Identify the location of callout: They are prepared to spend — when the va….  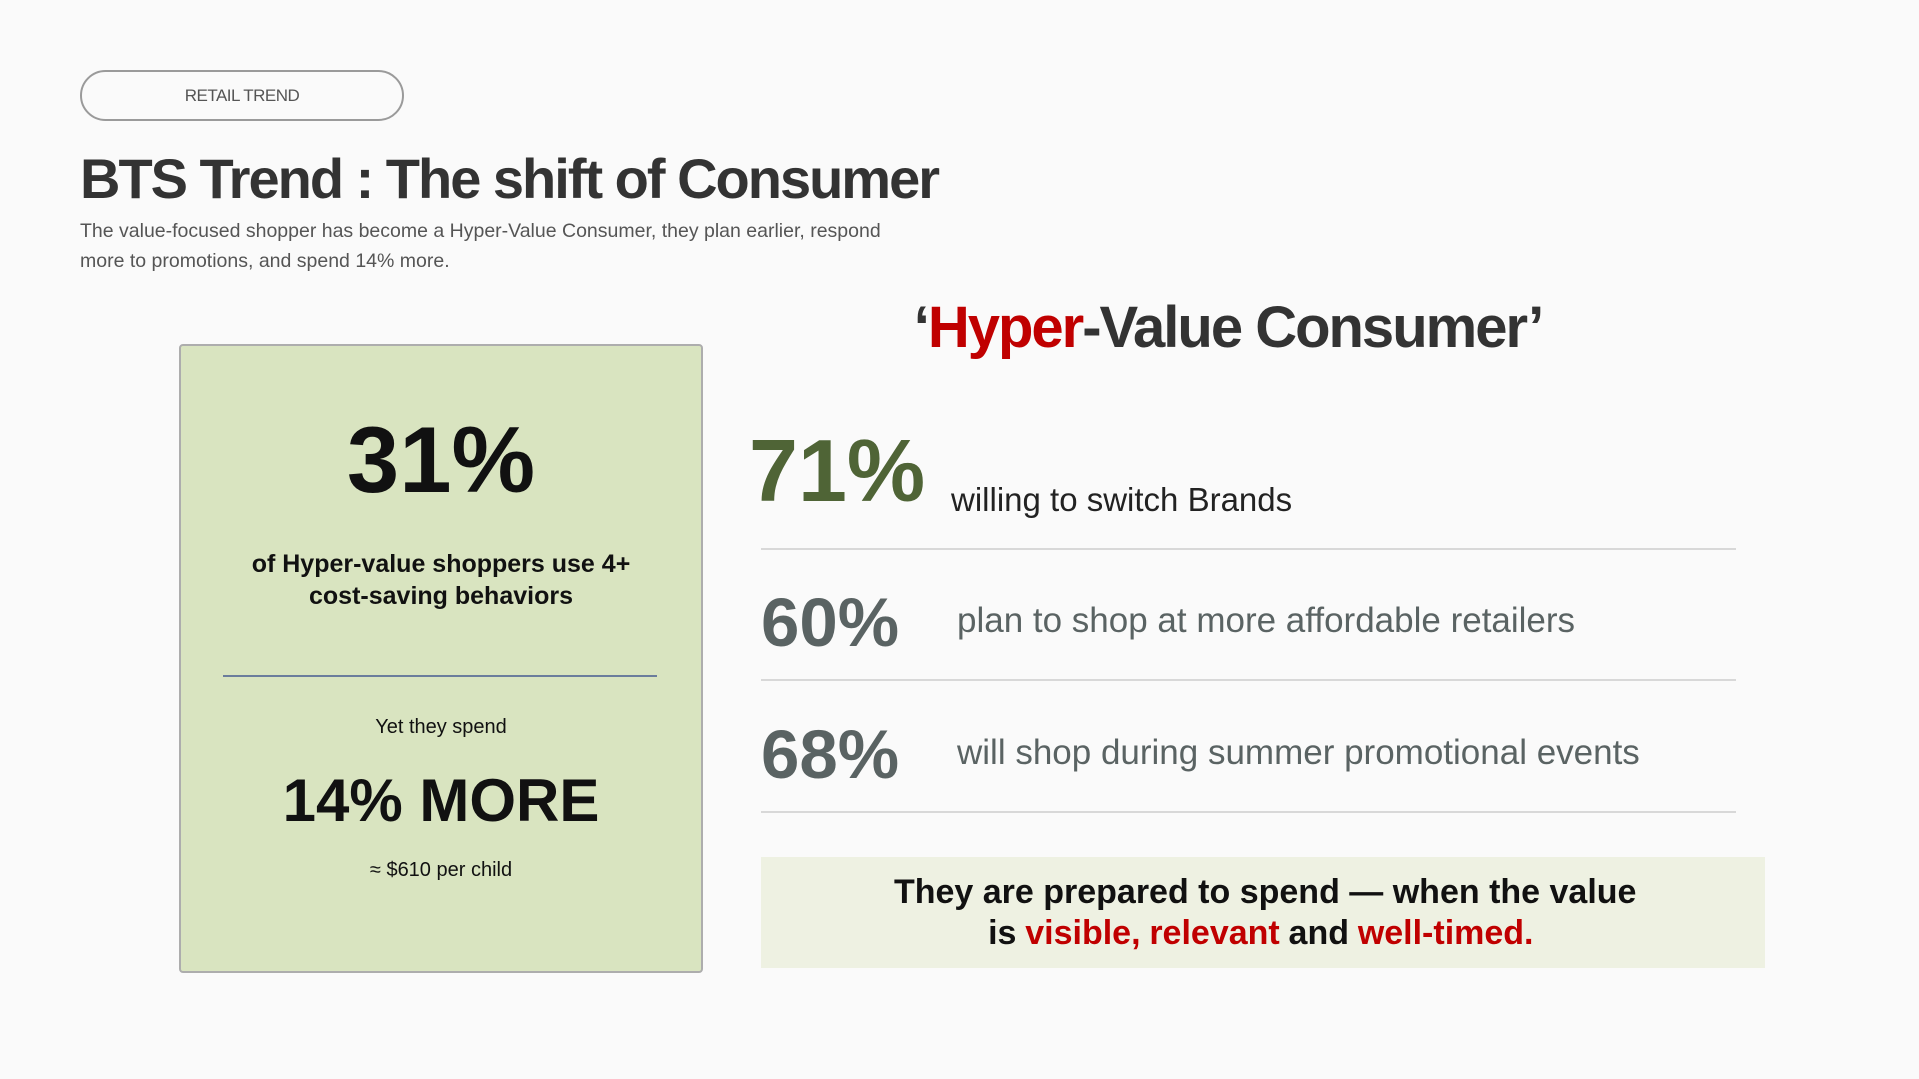
(1263, 912).